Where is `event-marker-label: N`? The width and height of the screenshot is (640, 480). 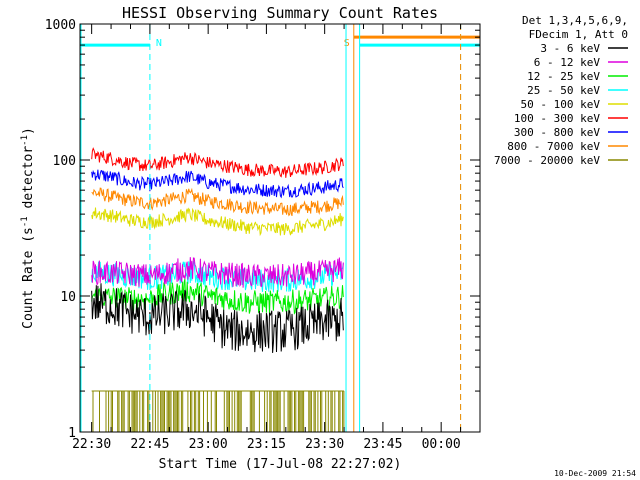
event-marker-label: N is located at coordinates (159, 43).